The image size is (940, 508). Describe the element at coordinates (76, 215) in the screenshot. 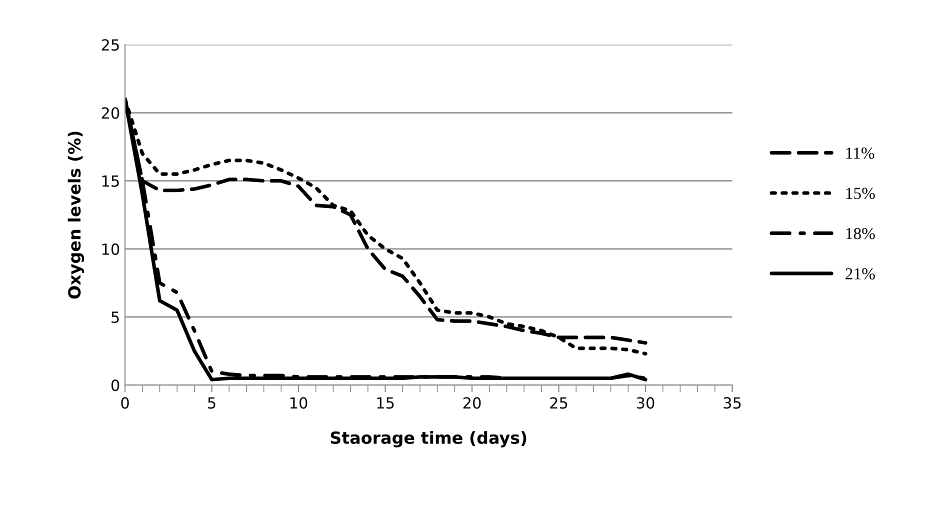

I see `y-axis-title: Oxygen levels (%)` at that location.